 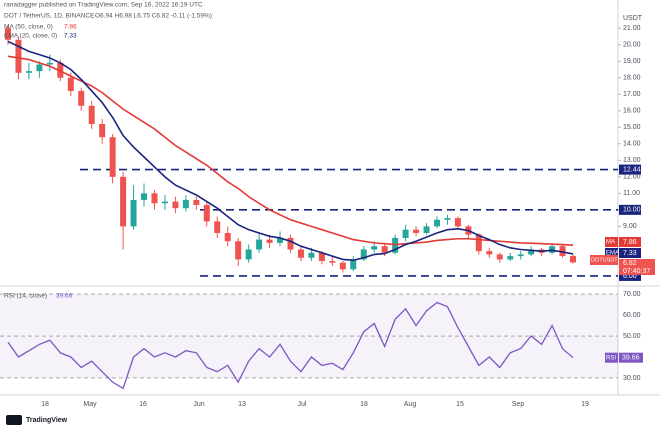 What do you see at coordinates (636, 271) in the screenshot?
I see `countdown: 07:40:37` at bounding box center [636, 271].